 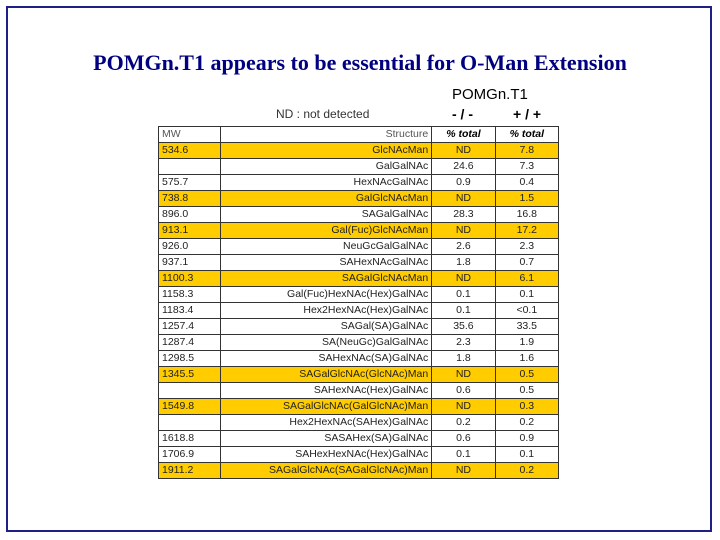 What do you see at coordinates (189, 342) in the screenshot?
I see `cell-mw: 1287.4` at bounding box center [189, 342].